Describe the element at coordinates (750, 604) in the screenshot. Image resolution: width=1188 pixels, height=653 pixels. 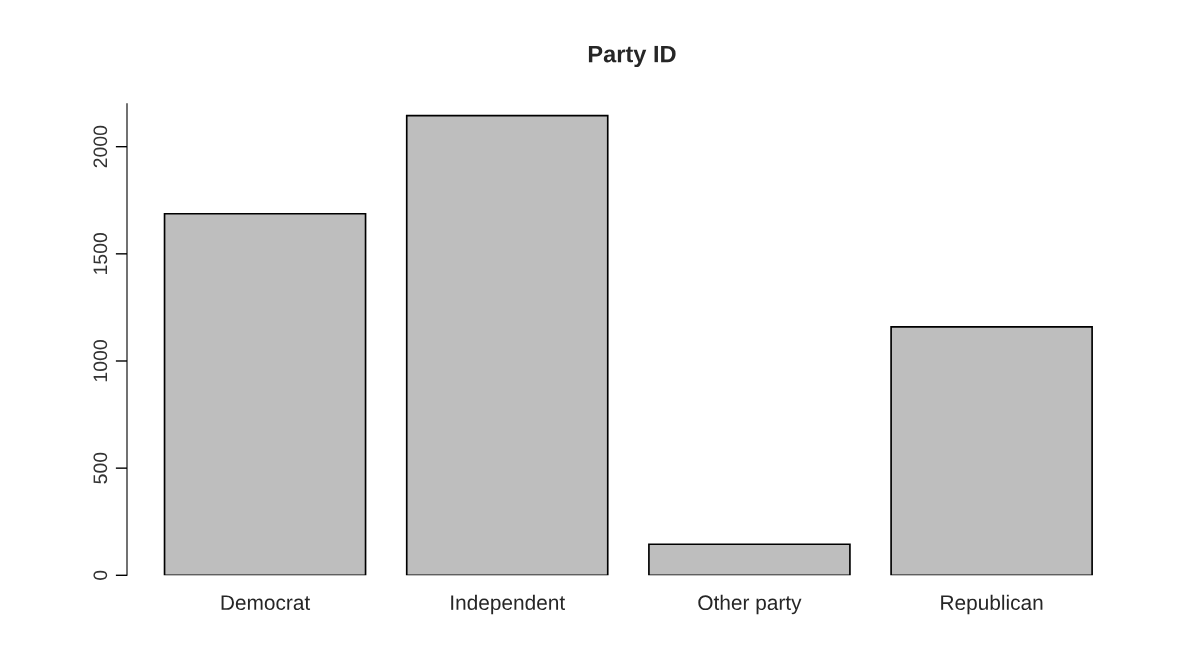
I see `x-tick-label: Other party` at that location.